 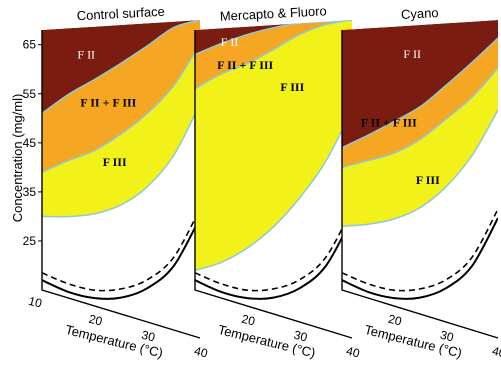 I want to click on panel-title: Control surface, so click(x=120, y=14).